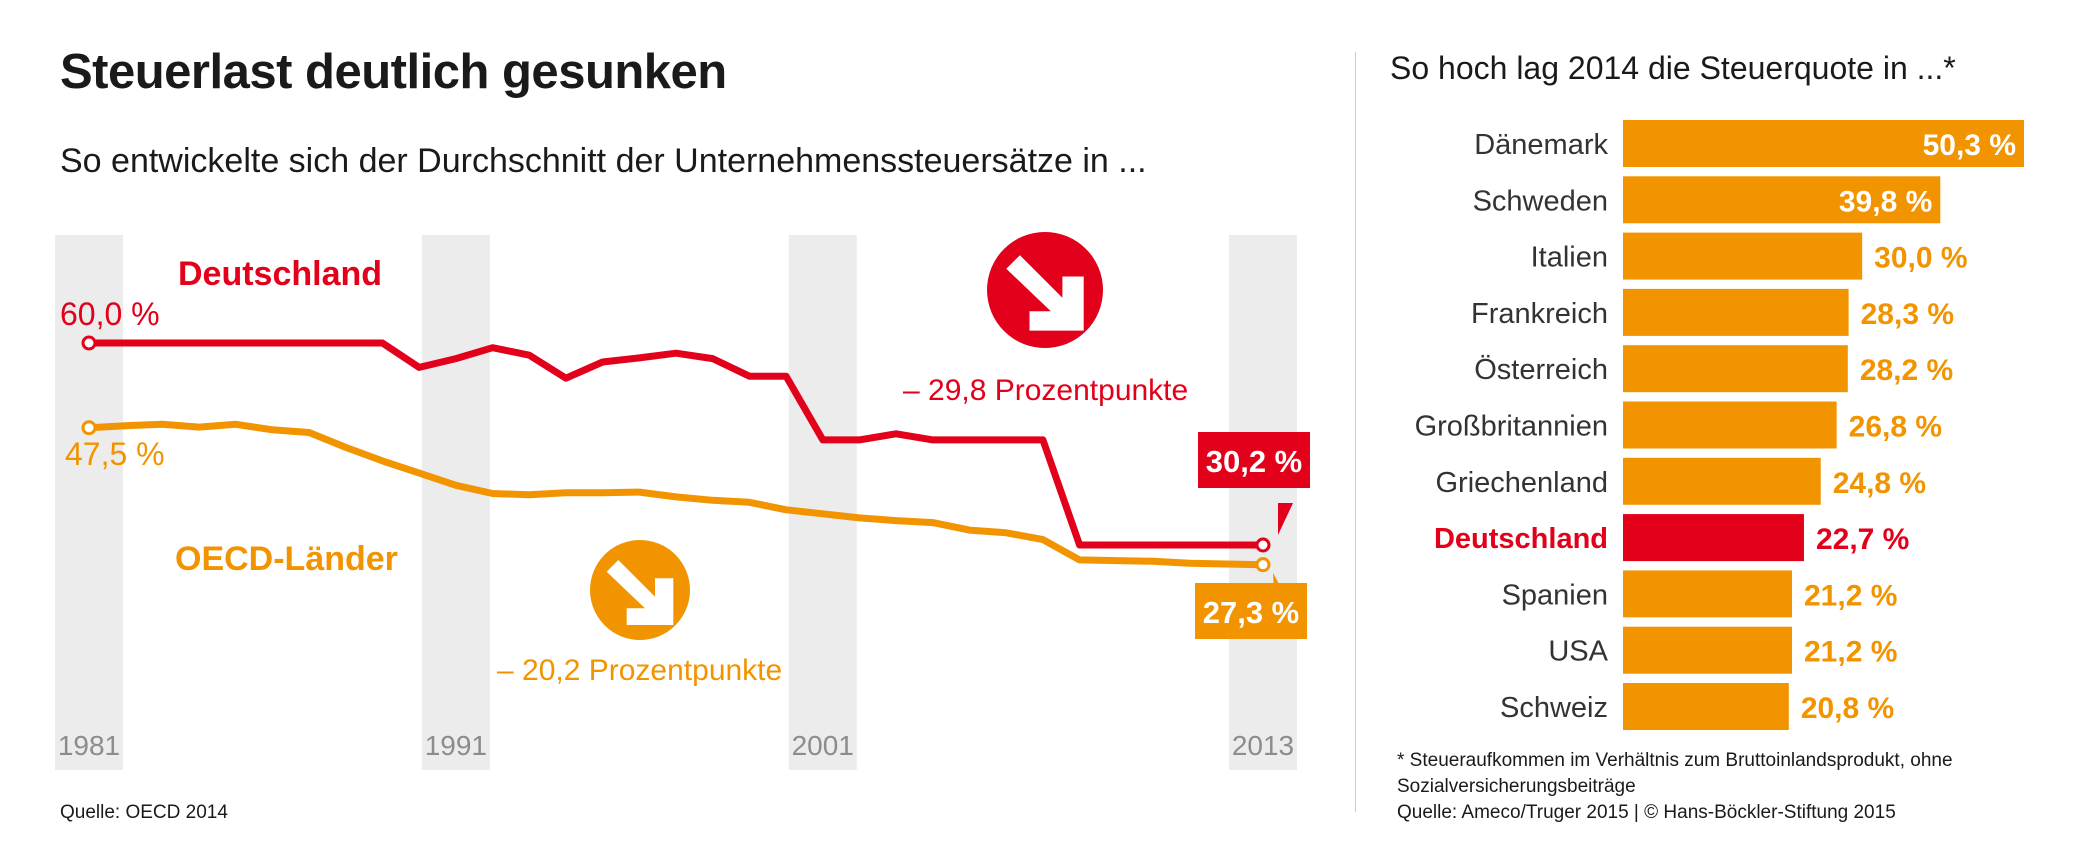 The image size is (2079, 850). What do you see at coordinates (1885, 201) in the screenshot?
I see `bar-value-label: 39,8 %` at bounding box center [1885, 201].